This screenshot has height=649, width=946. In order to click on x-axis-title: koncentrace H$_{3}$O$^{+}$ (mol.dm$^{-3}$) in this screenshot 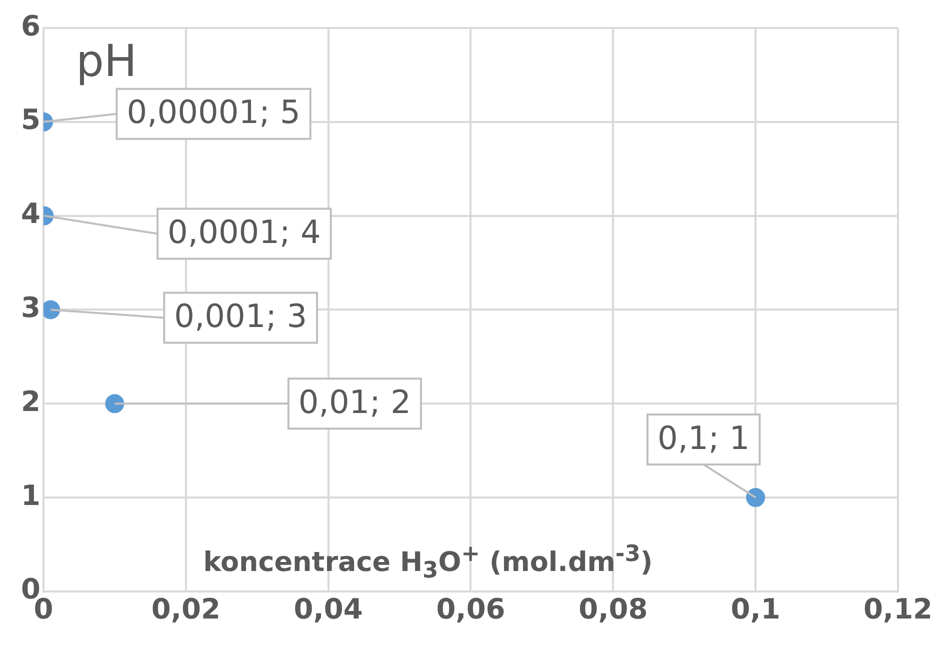, I will do `click(428, 562)`.